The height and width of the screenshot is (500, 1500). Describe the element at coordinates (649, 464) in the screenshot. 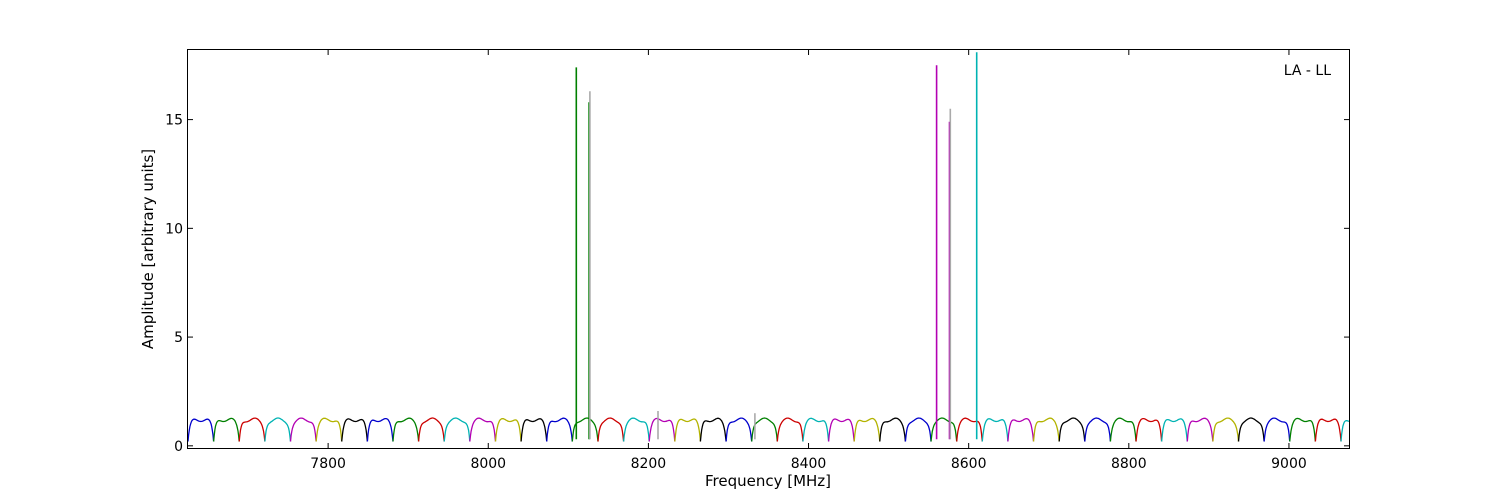

I see `x-tick-label: 8200` at that location.